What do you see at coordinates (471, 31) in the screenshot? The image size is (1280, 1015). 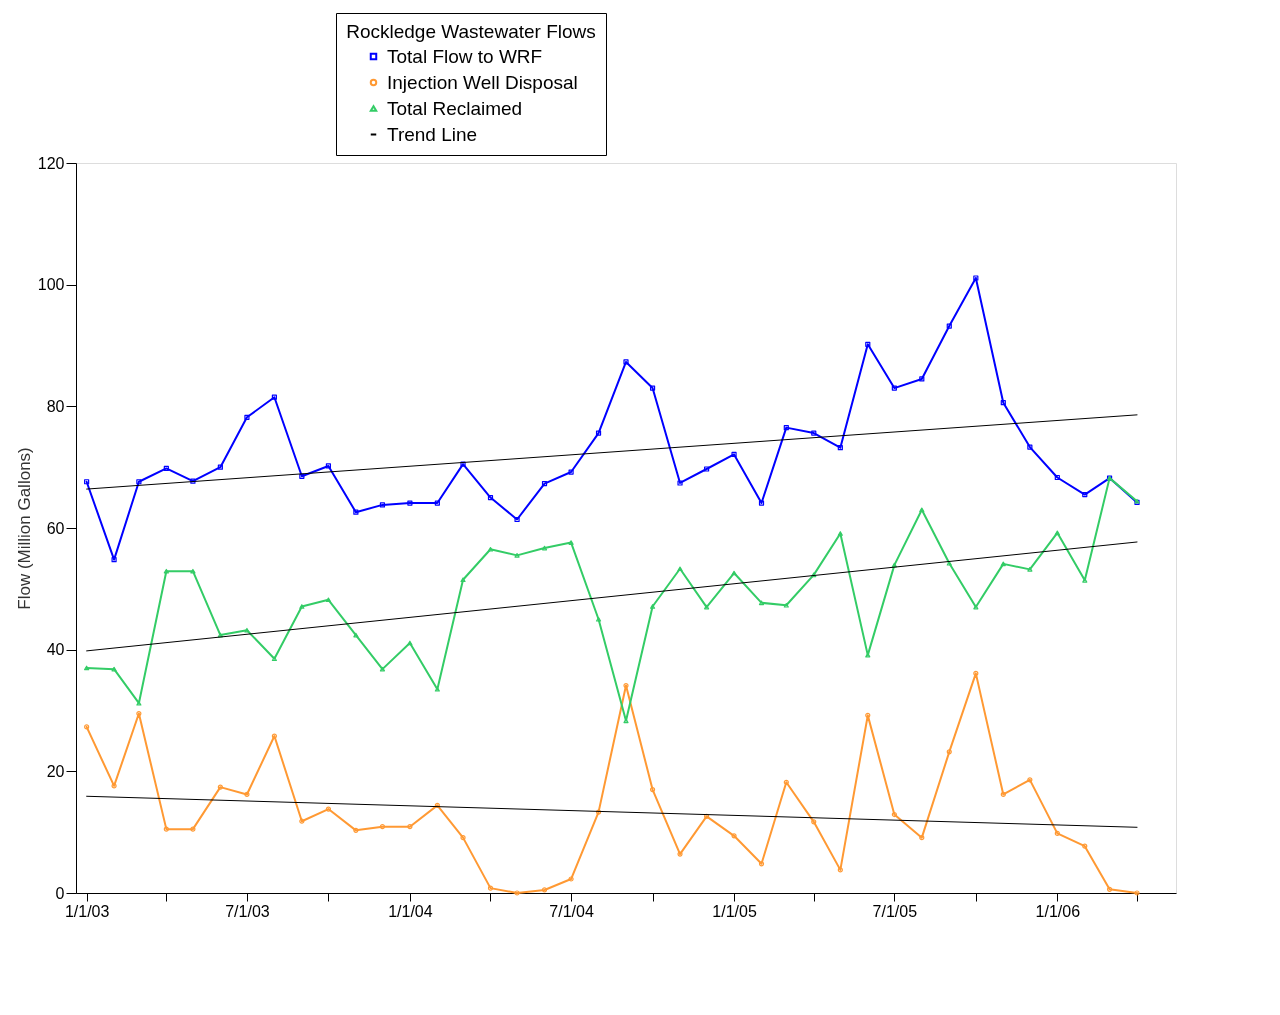 I see `legend-title: Rockledge Wastewater Flows` at bounding box center [471, 31].